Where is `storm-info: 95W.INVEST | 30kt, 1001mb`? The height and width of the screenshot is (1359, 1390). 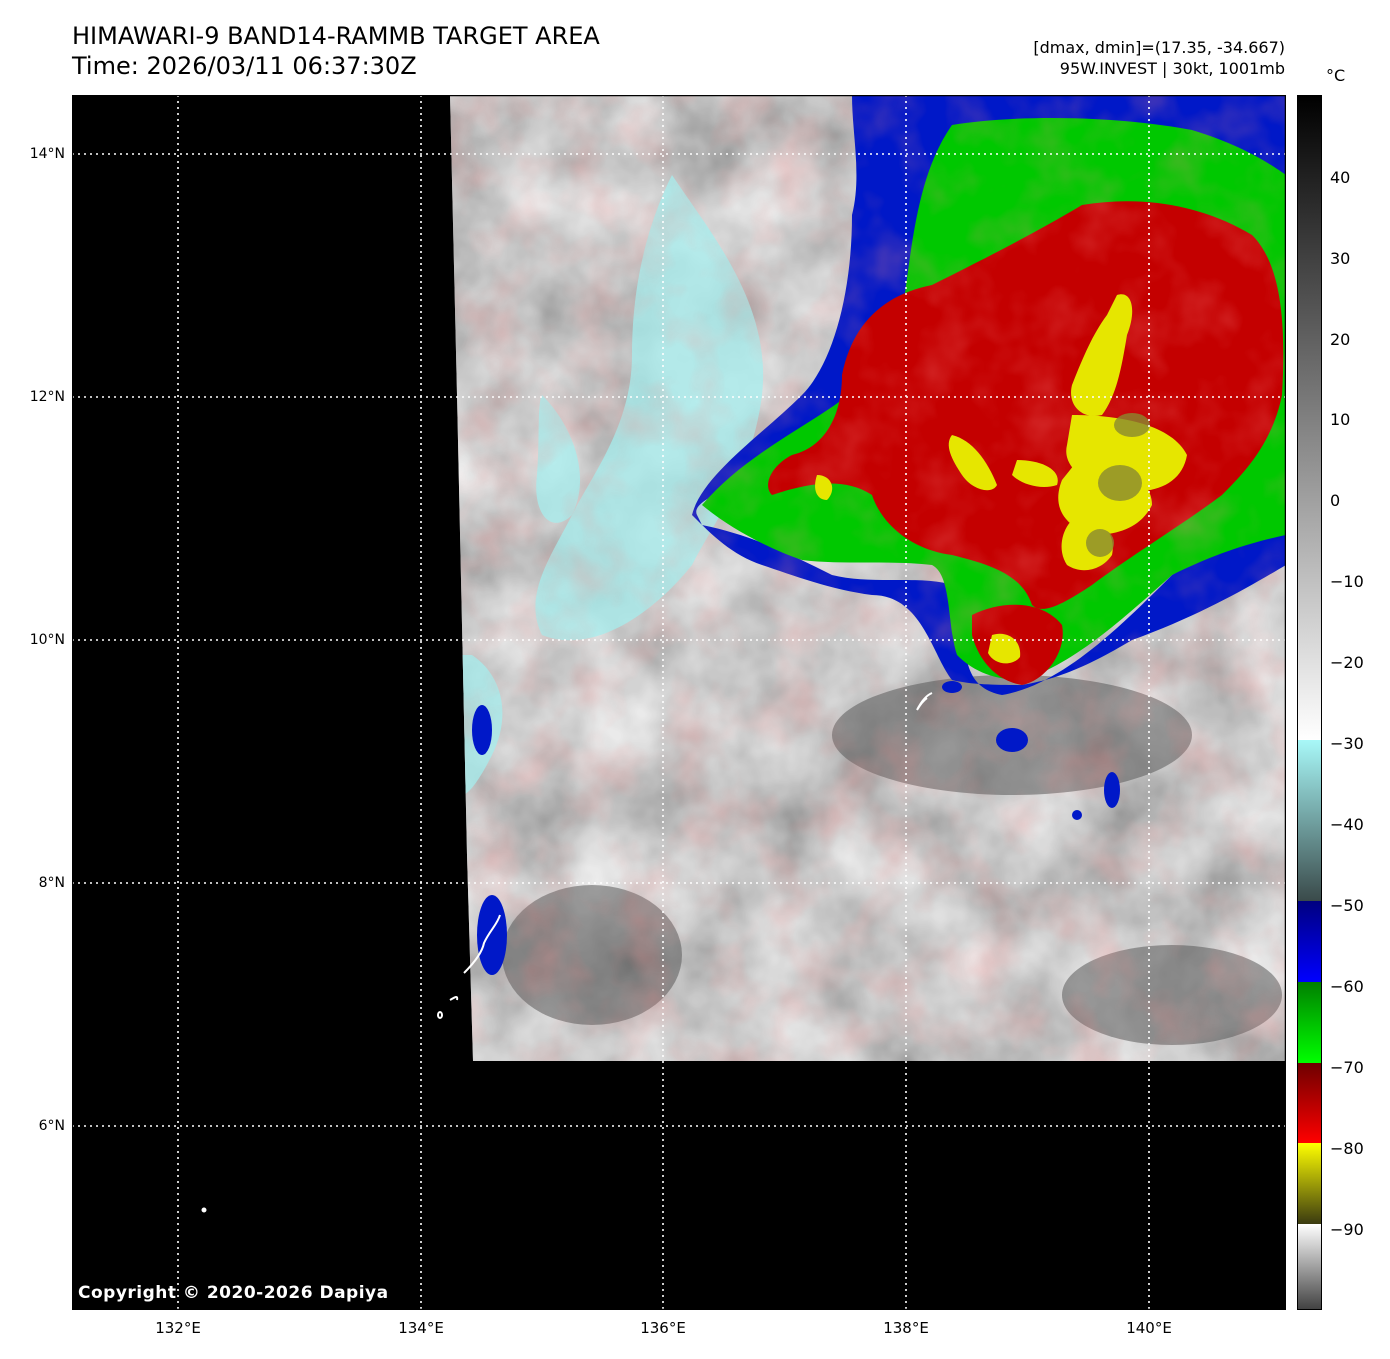 storm-info: 95W.INVEST | 30kt, 1001mb is located at coordinates (1172, 68).